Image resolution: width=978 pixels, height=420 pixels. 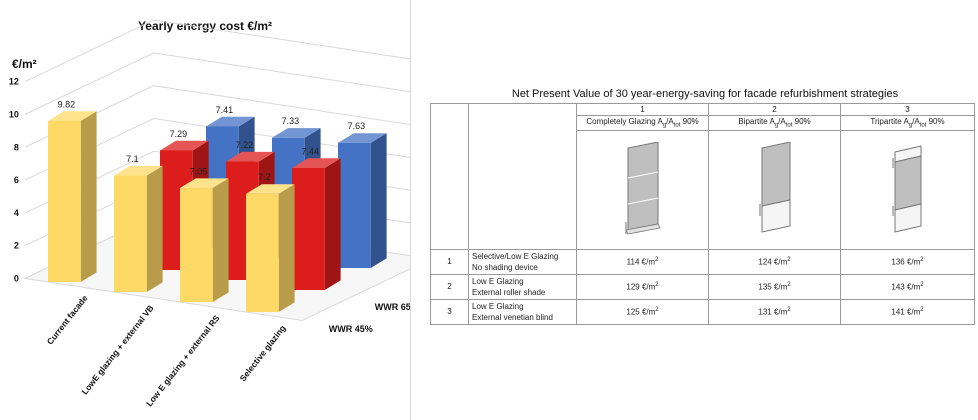 I want to click on y-tick-label: 4, so click(x=16, y=213).